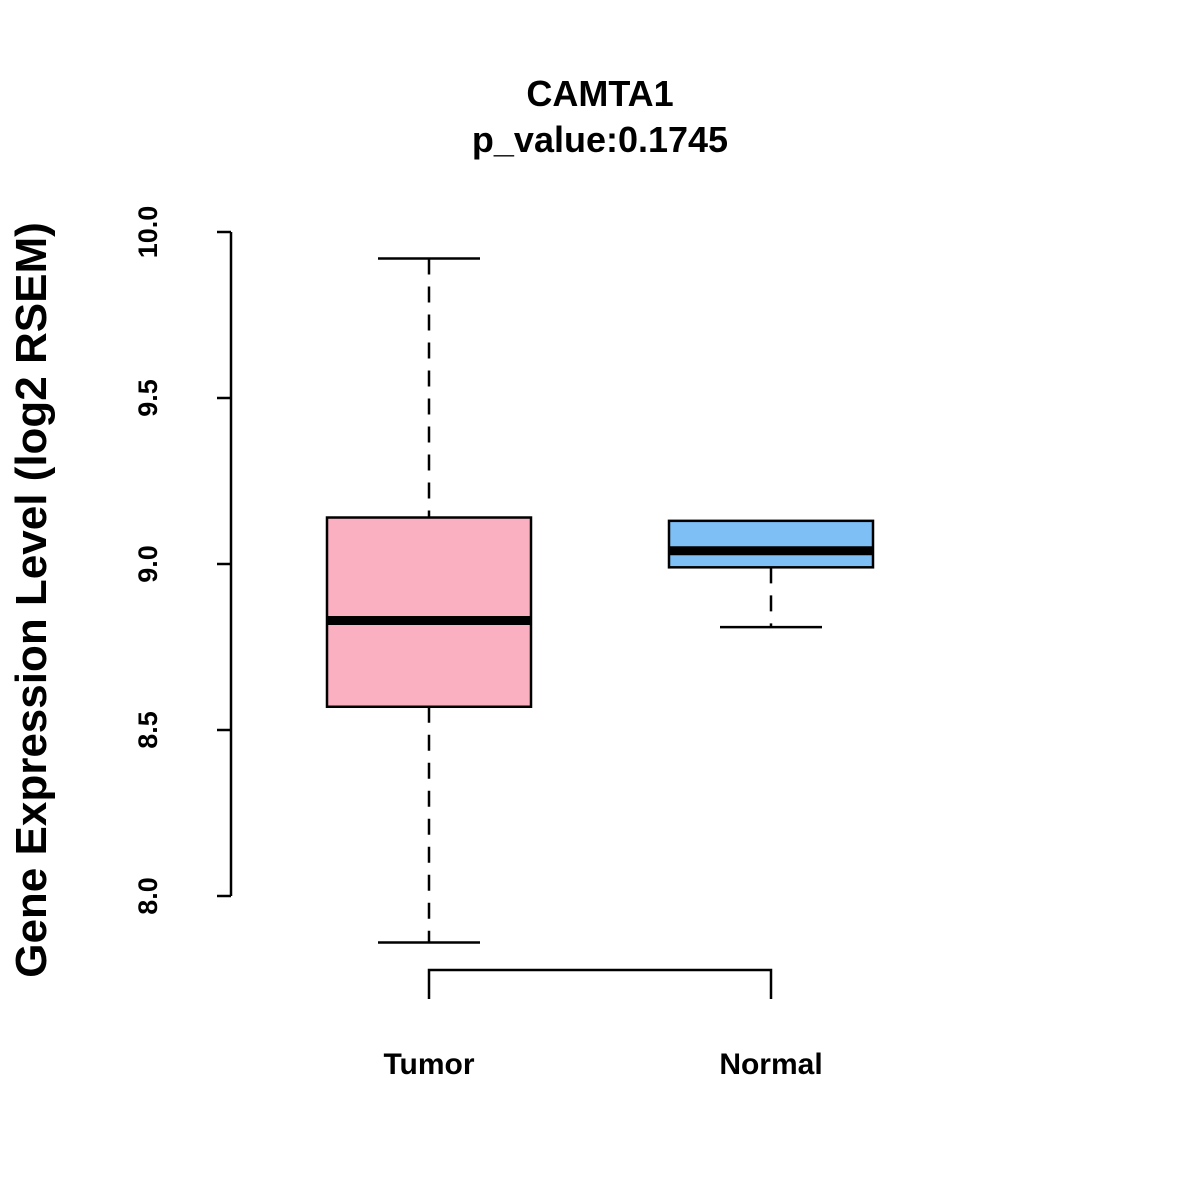 The height and width of the screenshot is (1200, 1200). What do you see at coordinates (428, 1064) in the screenshot?
I see `x-label-tumor: Tumor` at bounding box center [428, 1064].